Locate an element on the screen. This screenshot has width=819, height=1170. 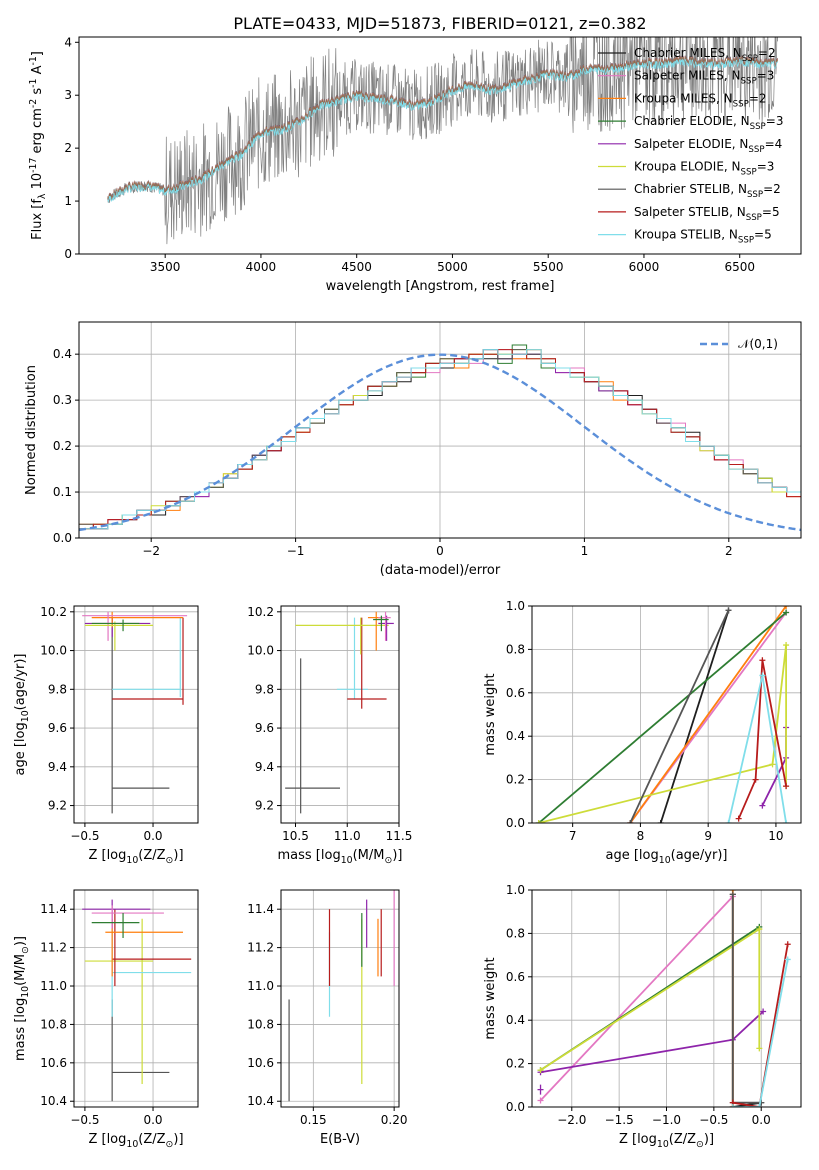
x-tick-label: 9 is located at coordinates (708, 836).